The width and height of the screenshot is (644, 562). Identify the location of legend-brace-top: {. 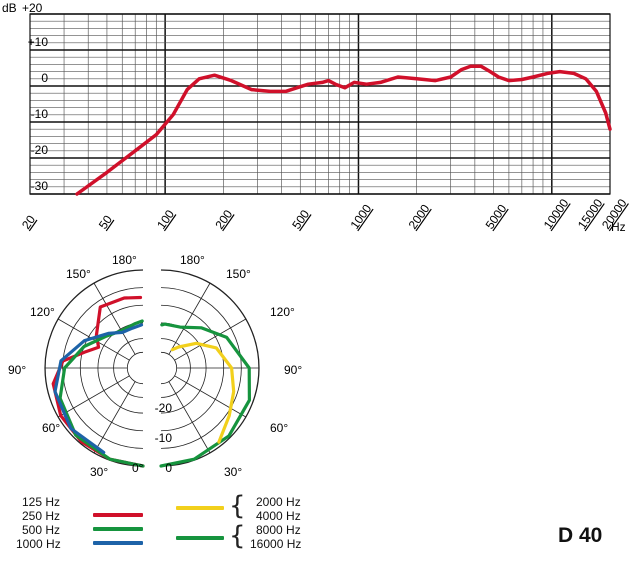
(237, 506).